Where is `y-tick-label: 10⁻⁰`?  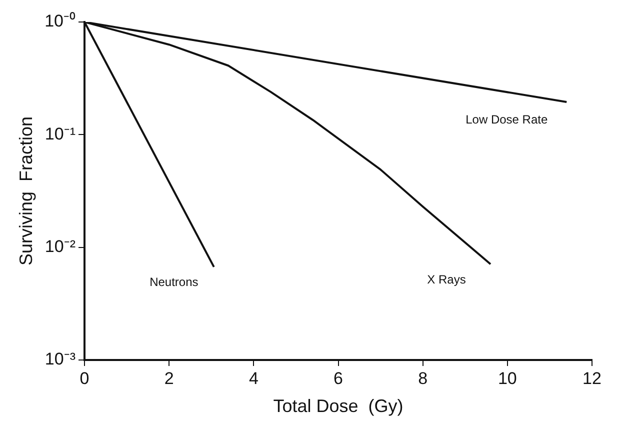
y-tick-label: 10⁻⁰ is located at coordinates (60, 21).